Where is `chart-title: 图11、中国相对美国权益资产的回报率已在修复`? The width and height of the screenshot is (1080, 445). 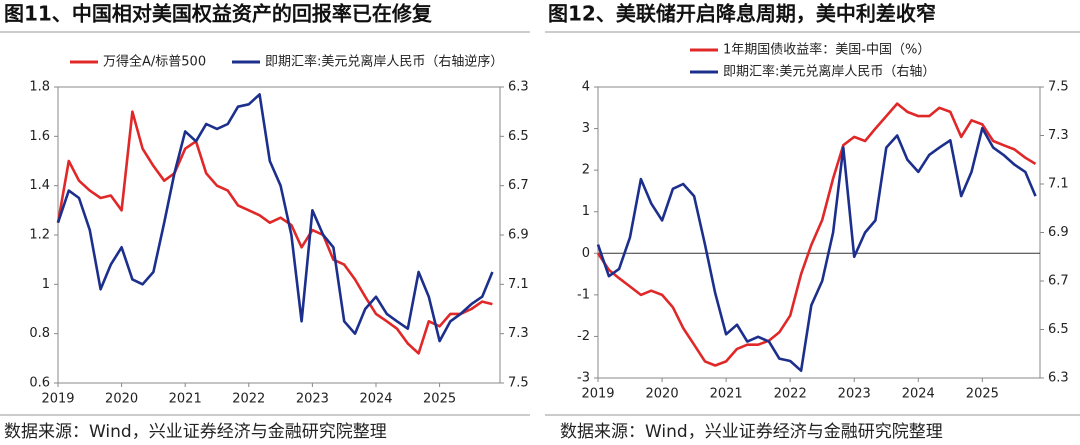 chart-title: 图11、中国相对美国权益资产的回报率已在修复 is located at coordinates (218, 14).